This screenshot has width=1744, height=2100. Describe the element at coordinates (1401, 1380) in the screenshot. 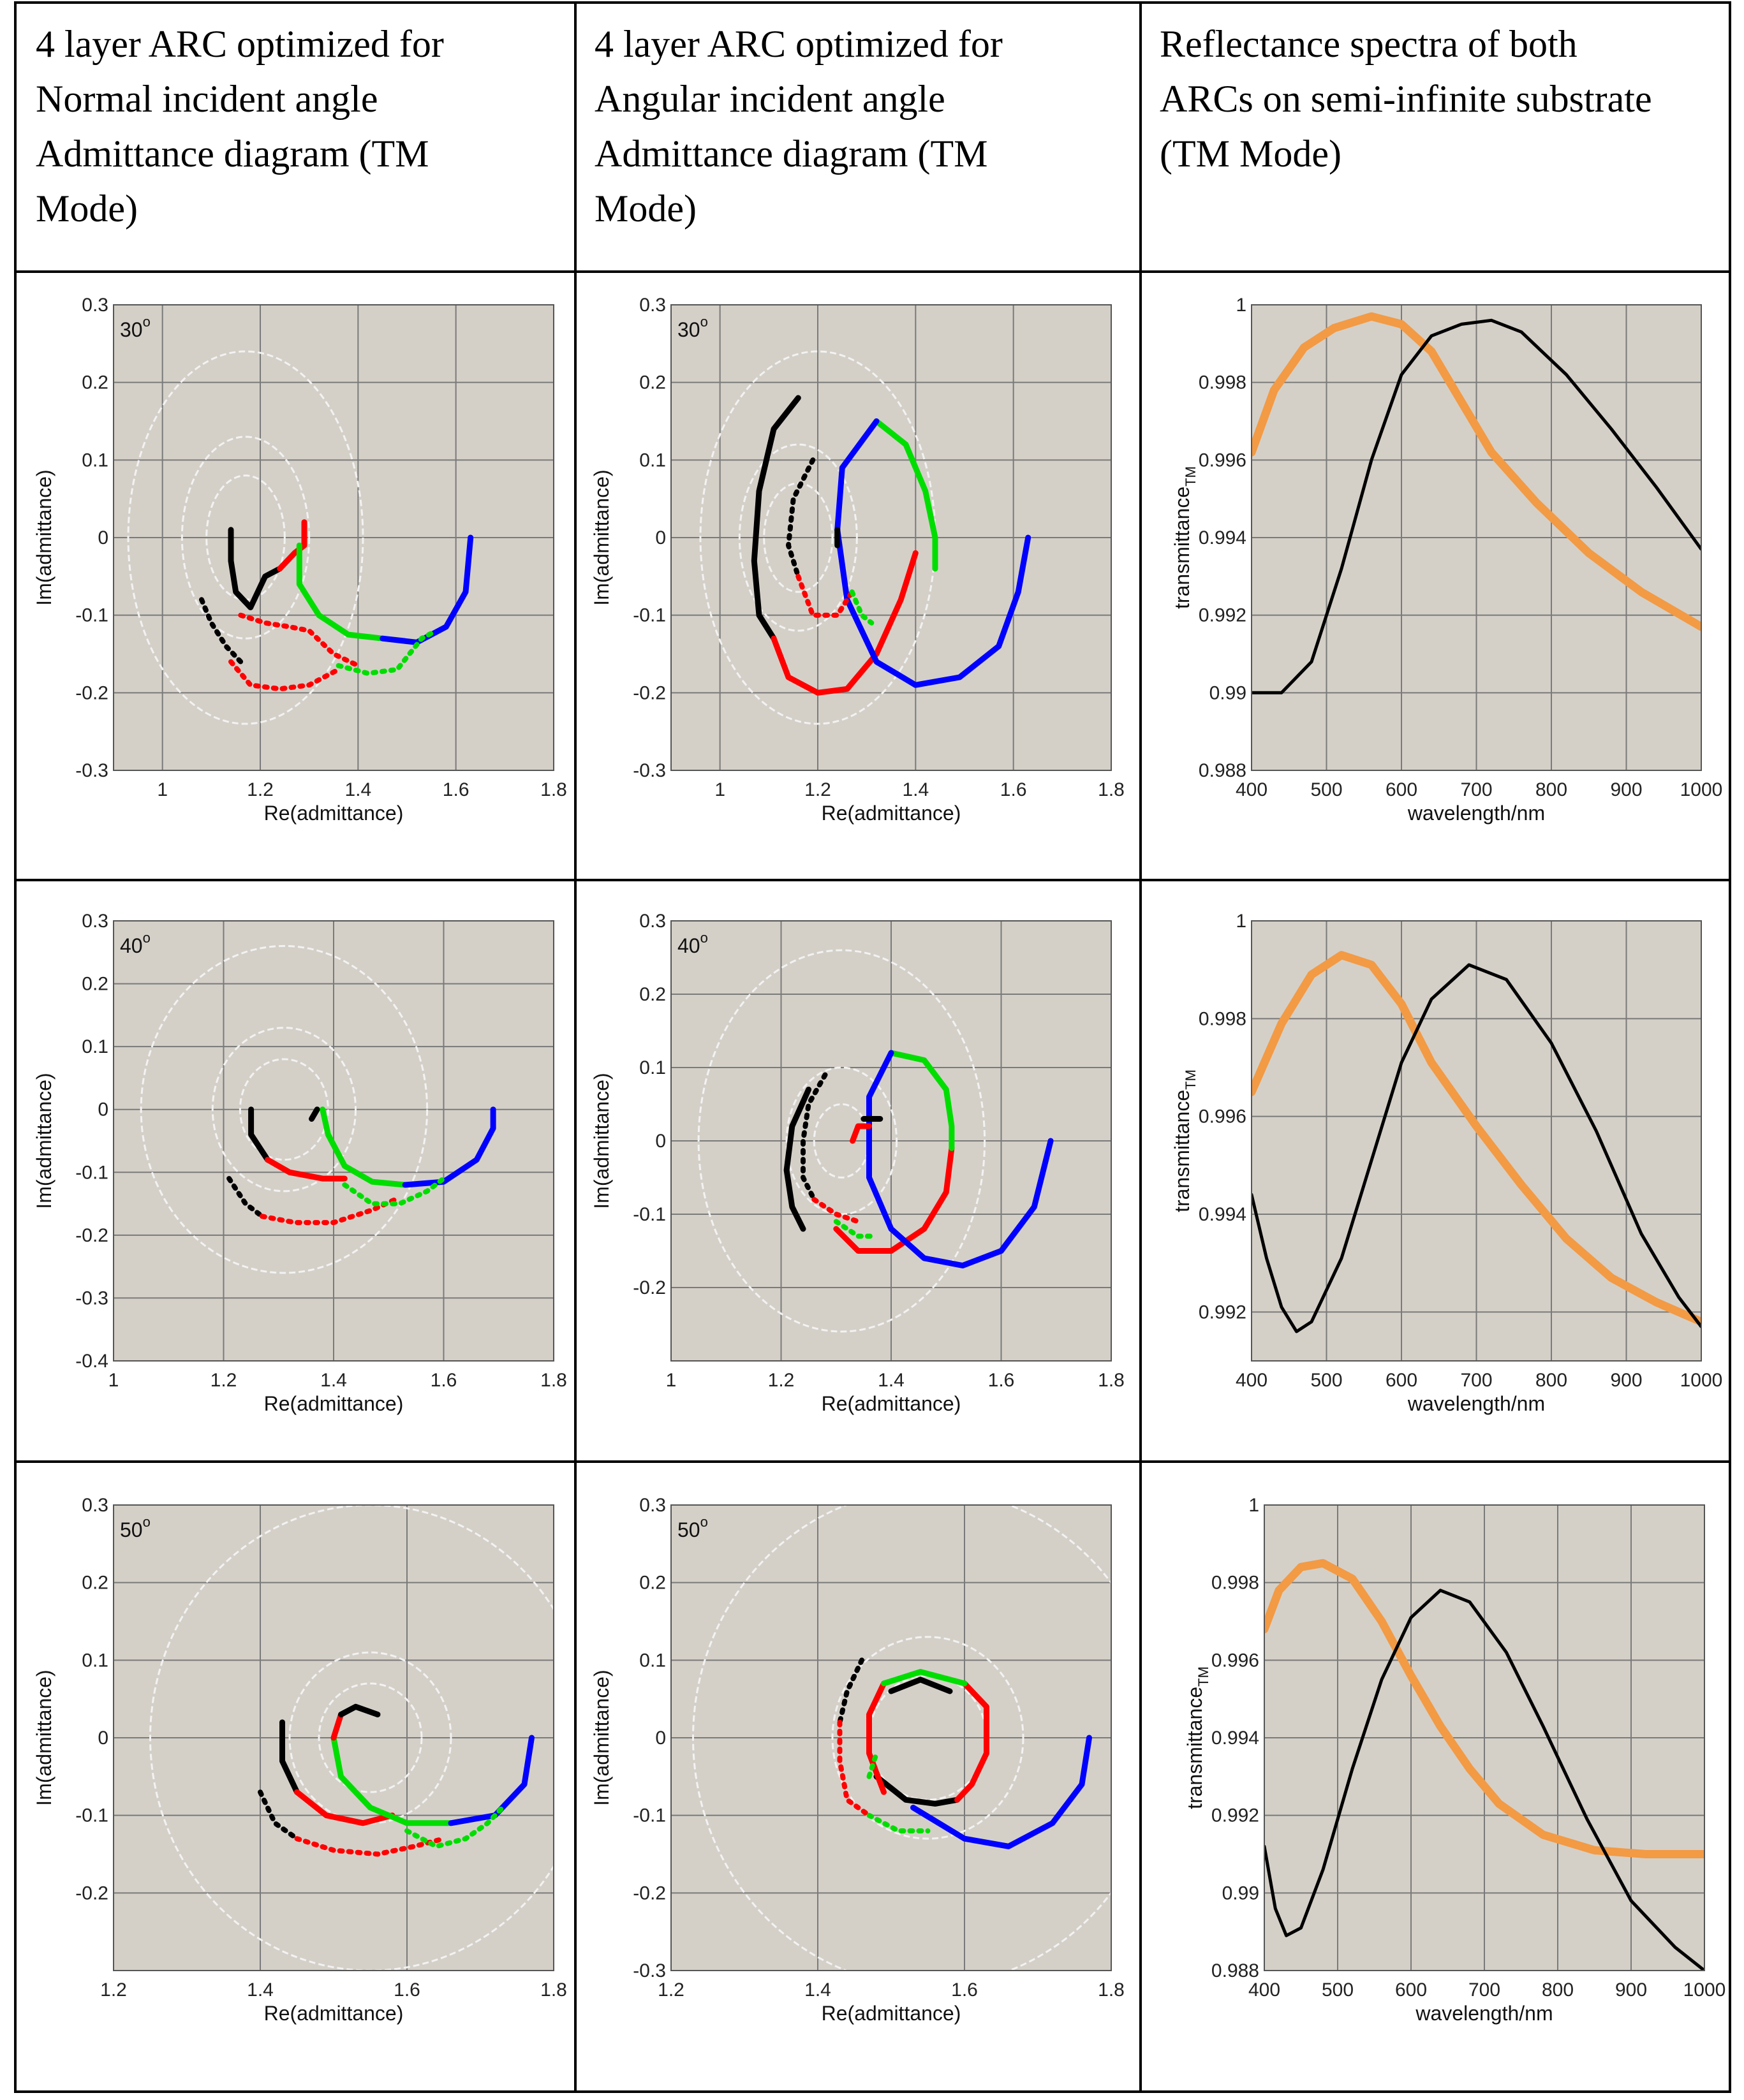

I see `x-tick-label: 600` at that location.